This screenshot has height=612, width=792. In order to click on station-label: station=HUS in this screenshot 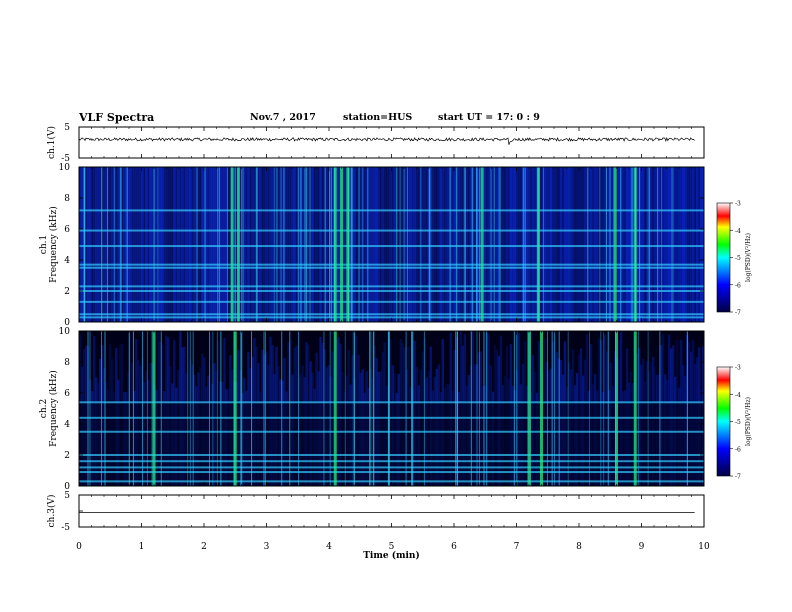, I will do `click(378, 117)`.